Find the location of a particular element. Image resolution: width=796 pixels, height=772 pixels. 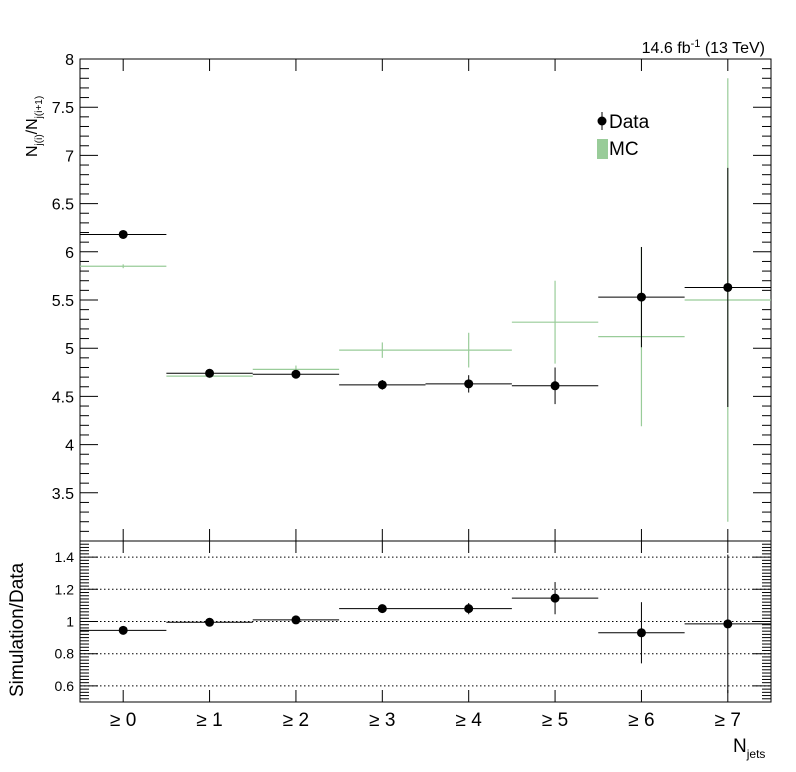

lumi-label: 14.6 fb-1 (13 TeV) is located at coordinates (703, 47).